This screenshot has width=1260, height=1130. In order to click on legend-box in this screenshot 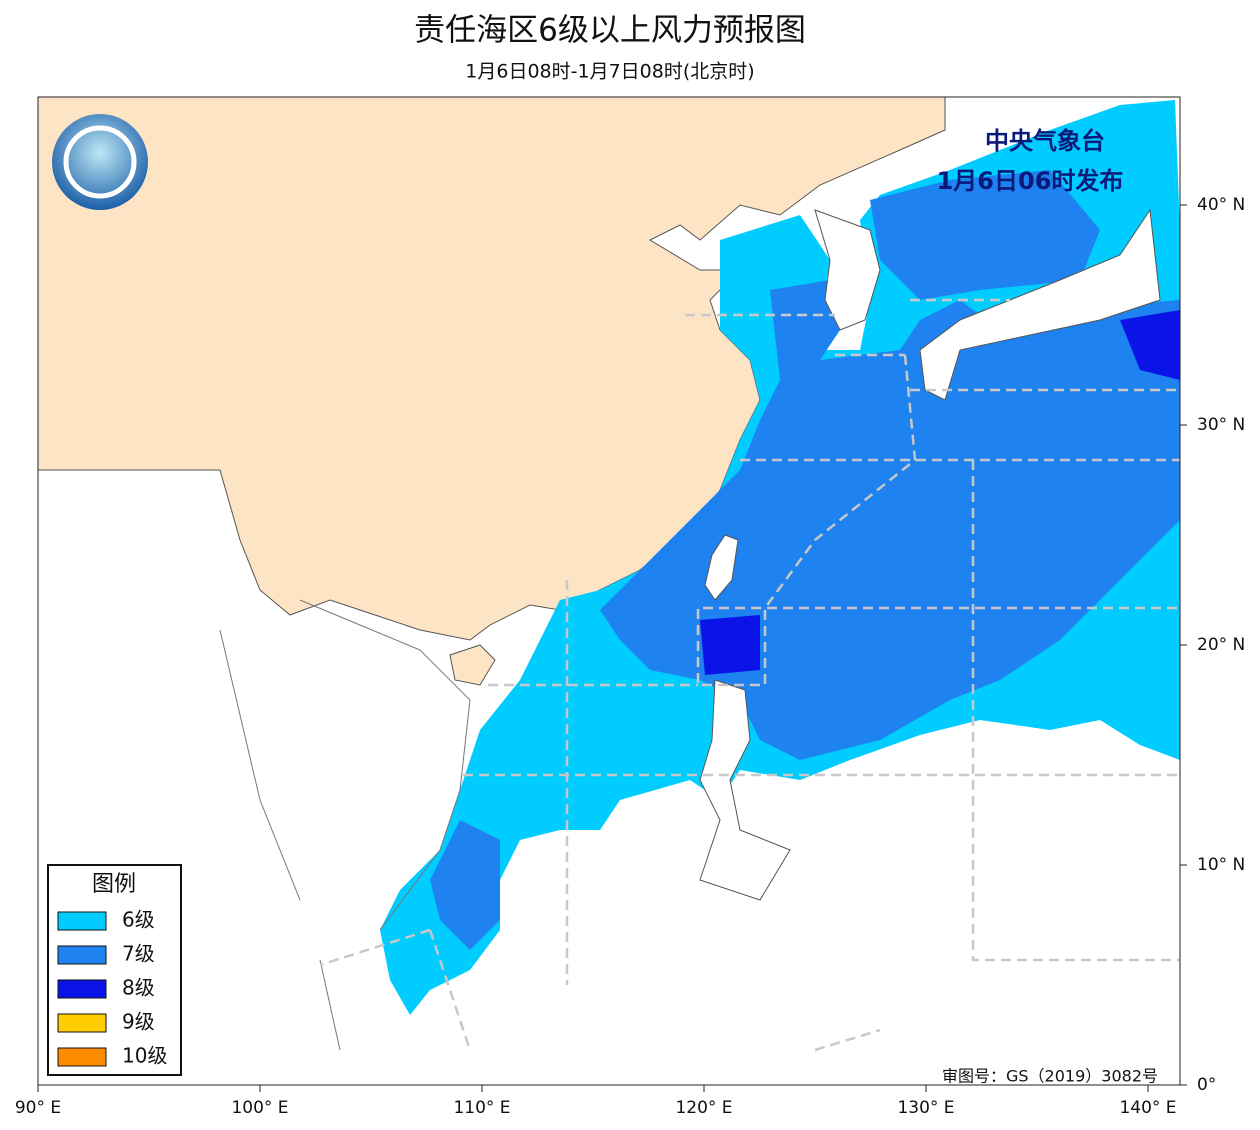, I will do `click(114, 970)`.